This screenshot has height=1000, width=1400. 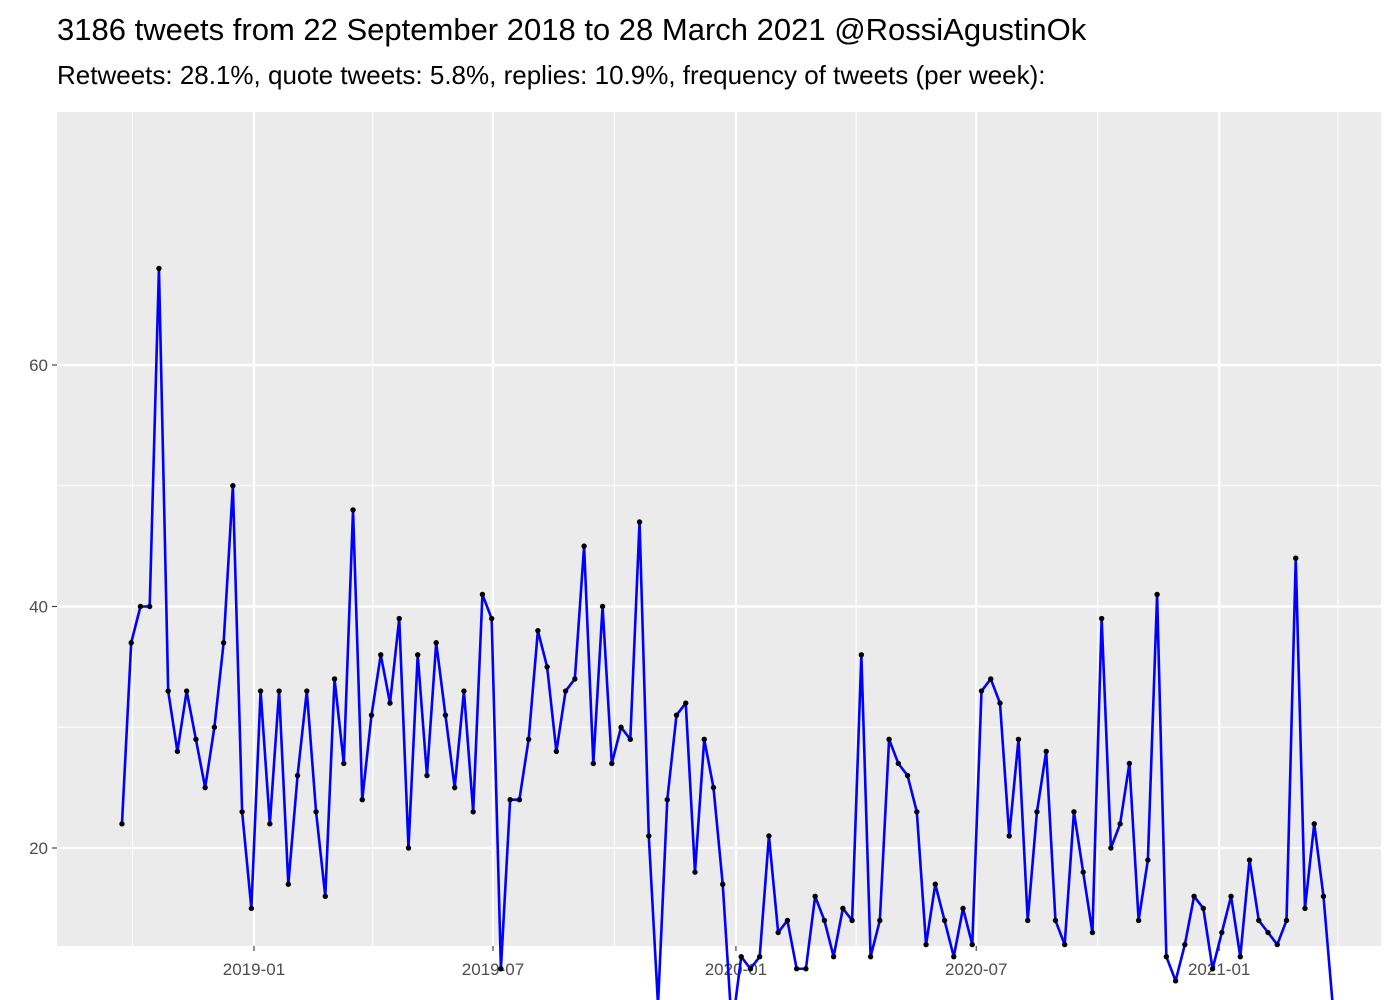 I want to click on x-tick-label: 2020-07, so click(x=976, y=969).